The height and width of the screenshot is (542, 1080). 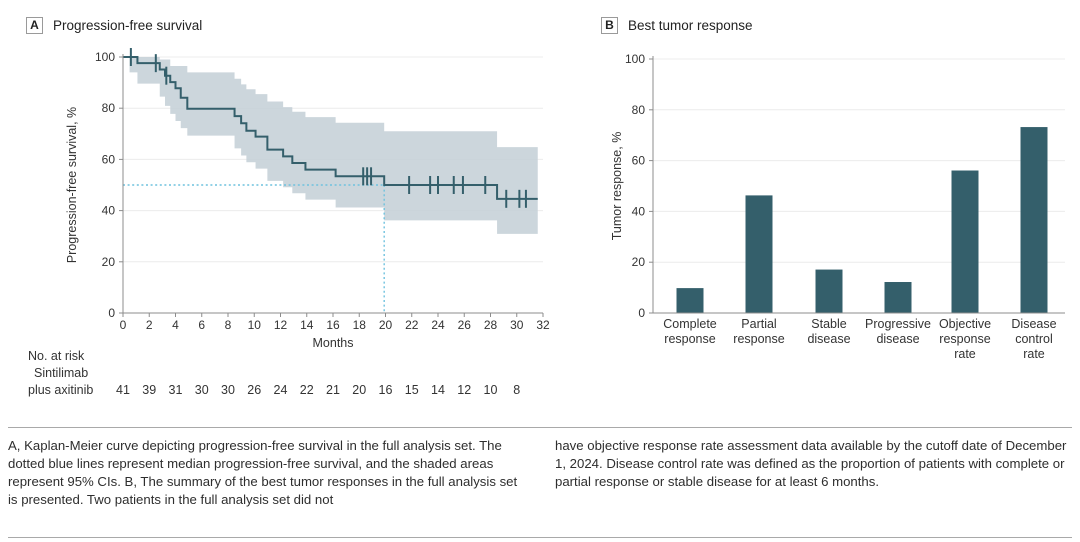 I want to click on bar-category-label: control, so click(x=1034, y=339).